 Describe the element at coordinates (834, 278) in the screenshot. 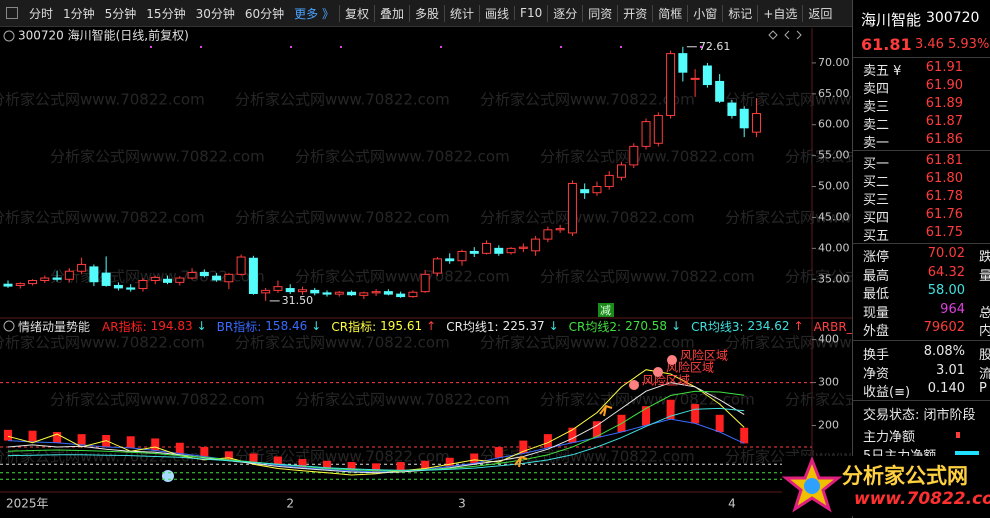

I see `y-tick-label: 35.00` at that location.